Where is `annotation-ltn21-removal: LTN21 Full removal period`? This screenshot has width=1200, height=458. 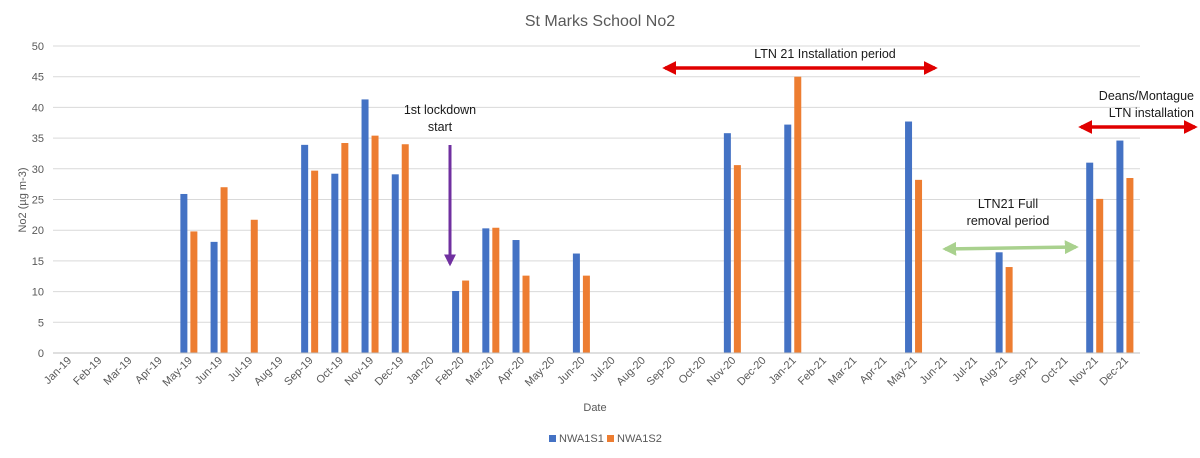 annotation-ltn21-removal: LTN21 Full removal period is located at coordinates (1010, 226).